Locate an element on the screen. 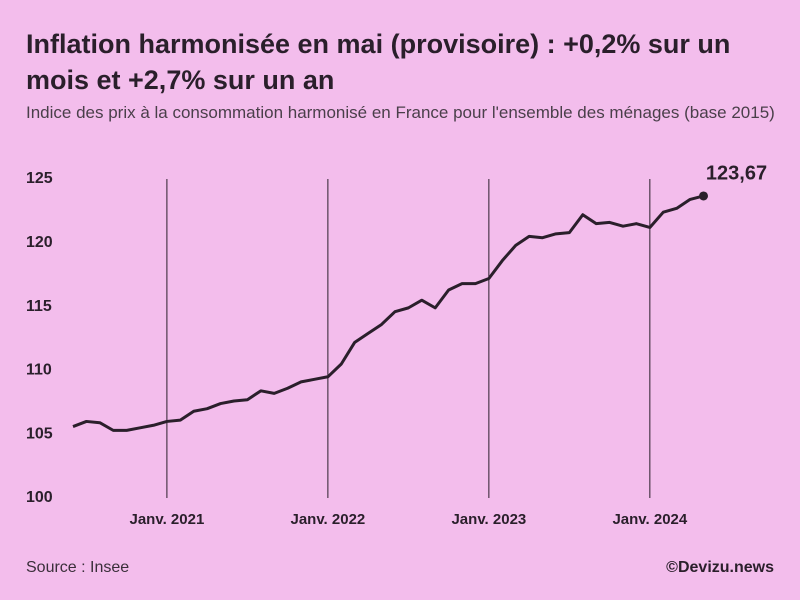 This screenshot has width=800, height=600. x-tick-label: Janv. 2024 is located at coordinates (649, 519).